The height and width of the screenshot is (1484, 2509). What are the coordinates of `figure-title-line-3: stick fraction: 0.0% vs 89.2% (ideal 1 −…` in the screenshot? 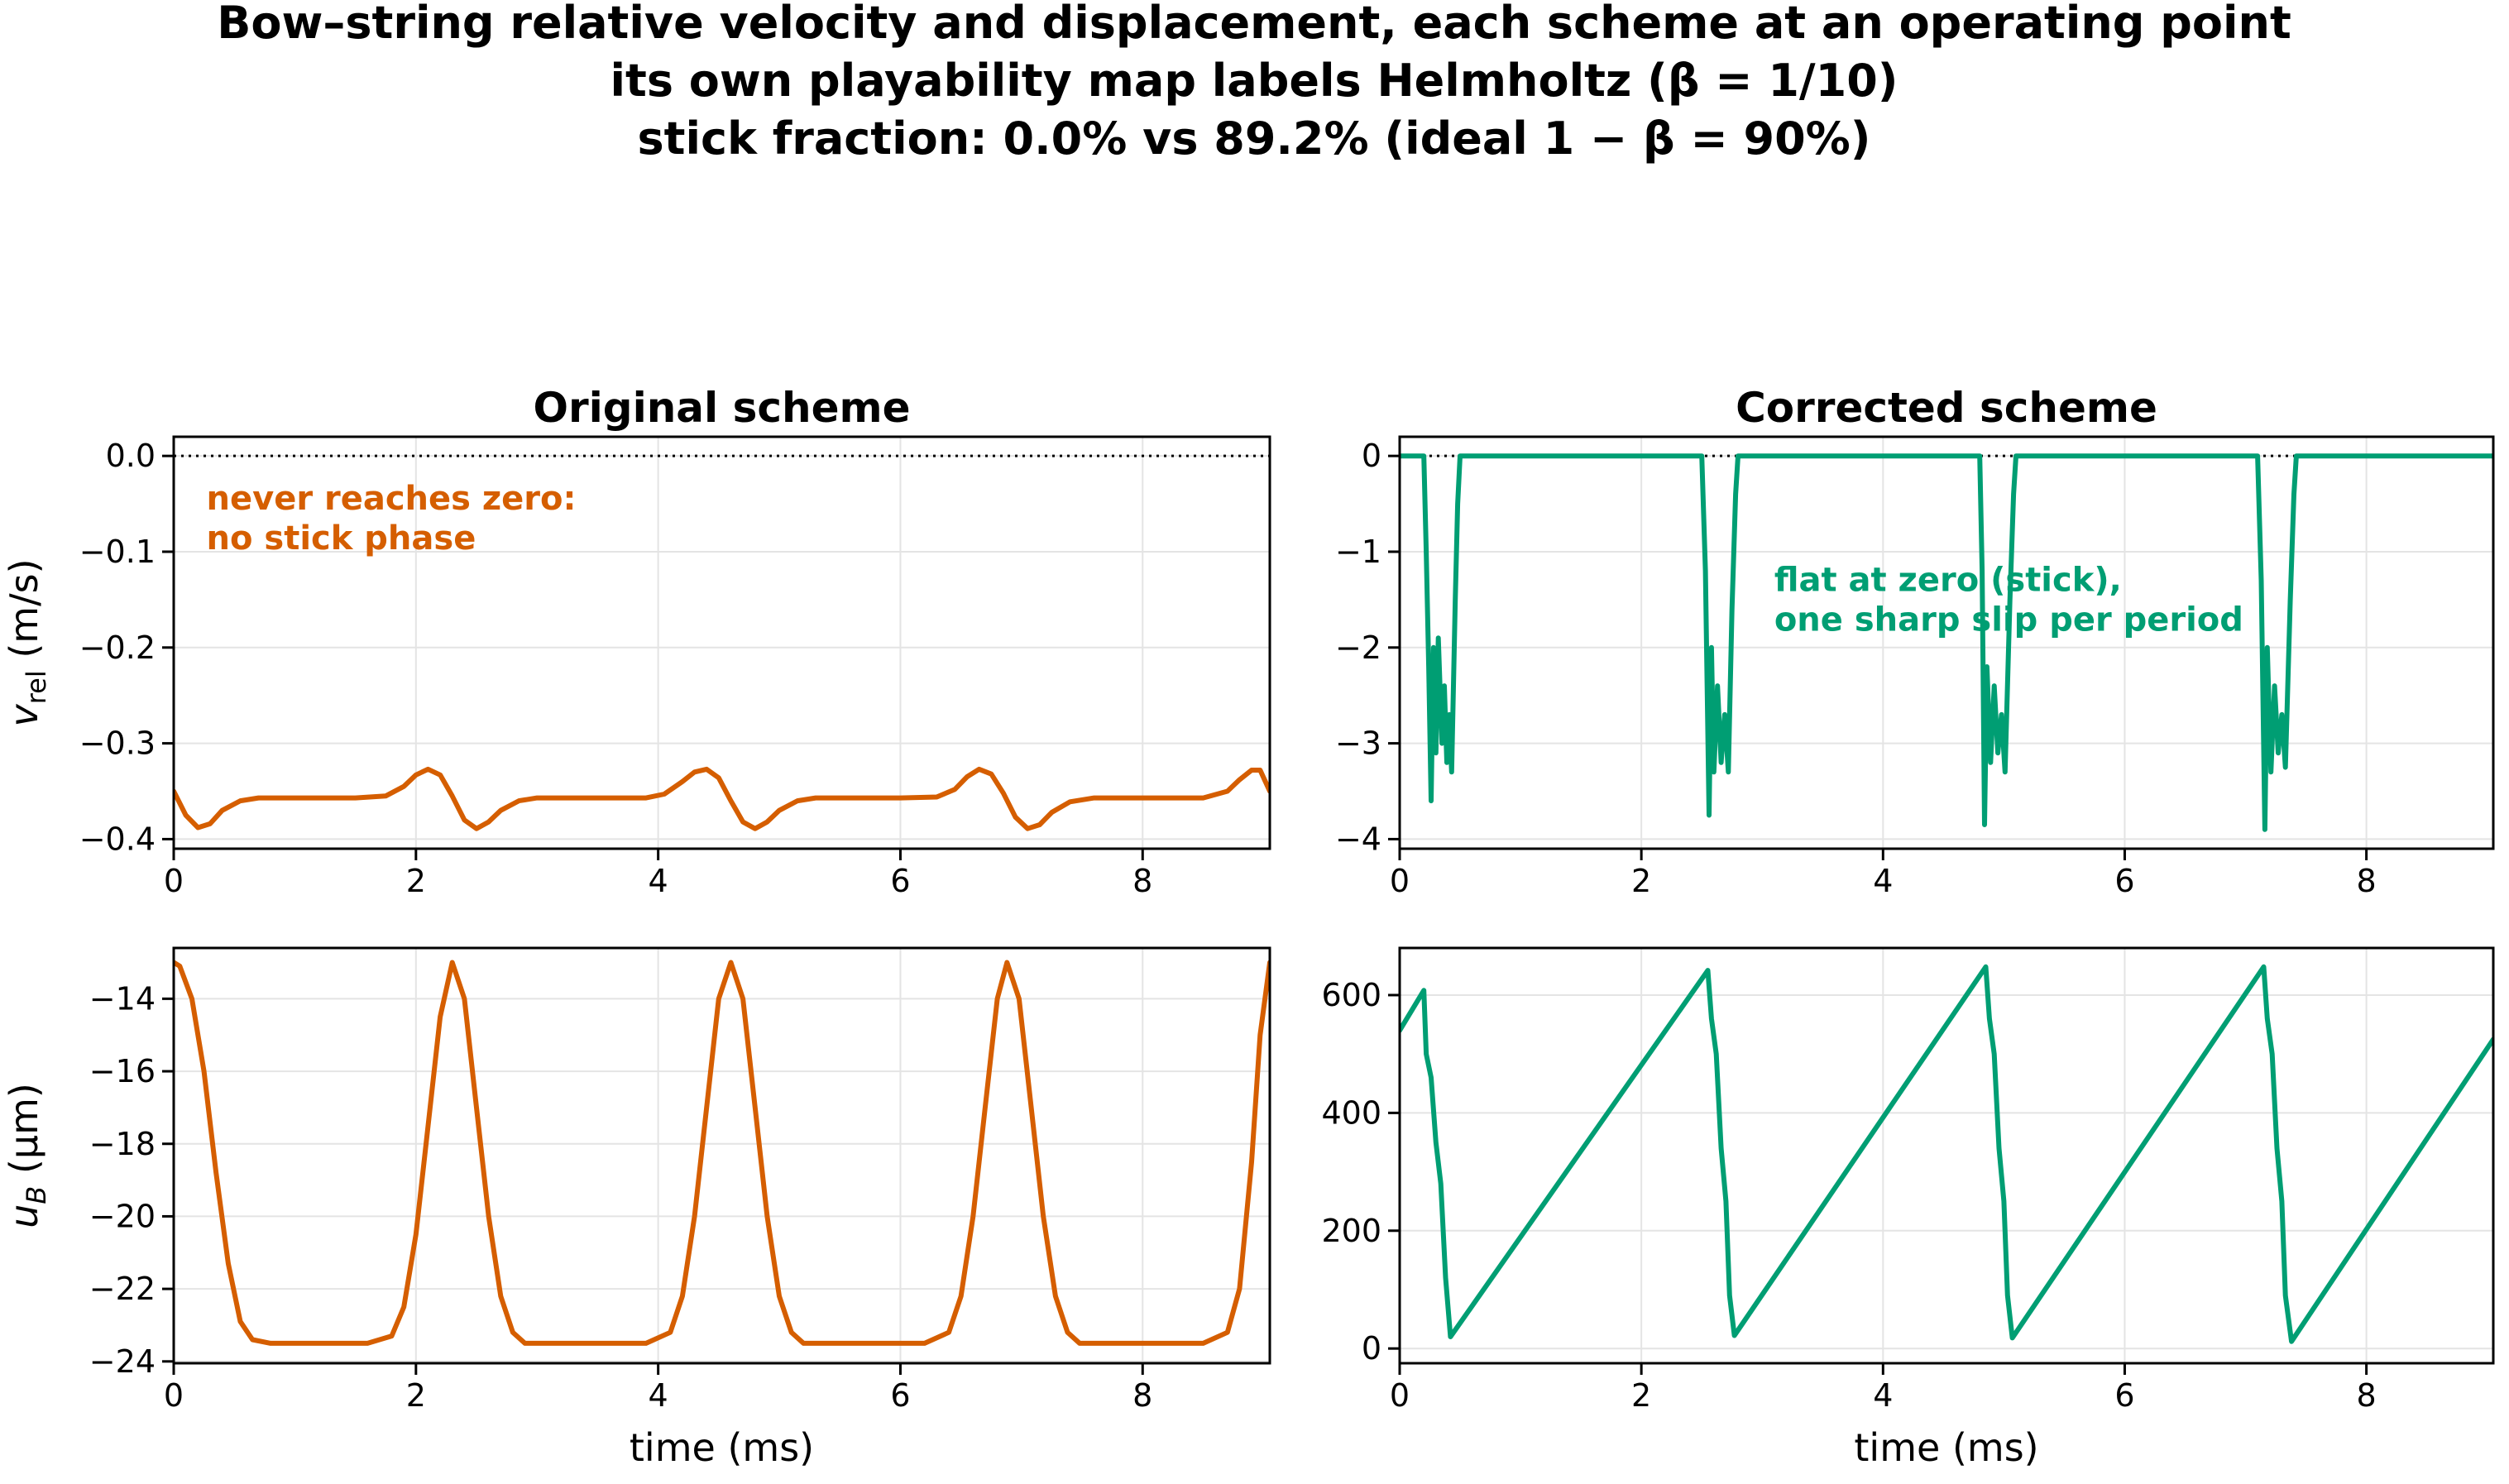 It's located at (1254, 138).